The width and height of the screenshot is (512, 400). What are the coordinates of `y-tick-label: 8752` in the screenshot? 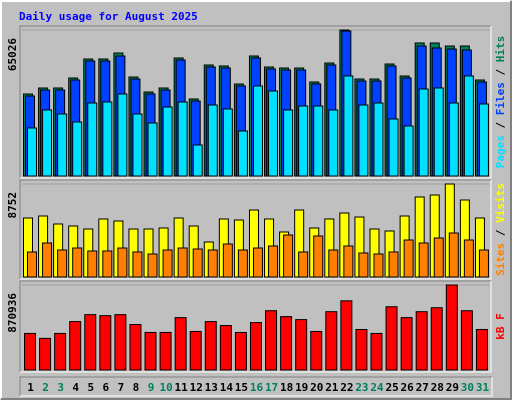 It's located at (12, 205).